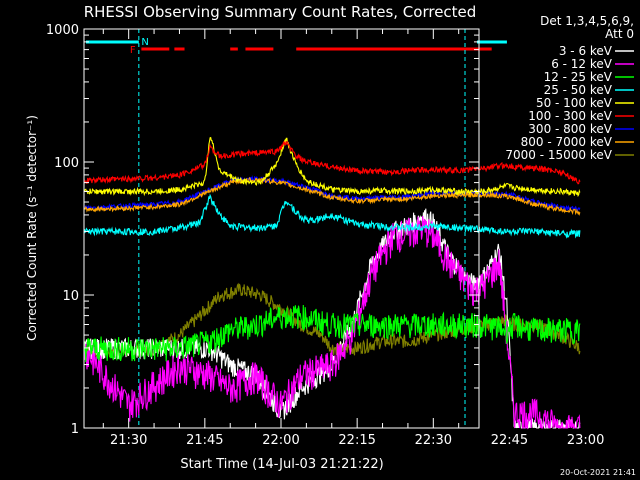 The image size is (640, 480). Describe the element at coordinates (558, 155) in the screenshot. I see `legend-label-9: 7000 - 15000 keV` at that location.